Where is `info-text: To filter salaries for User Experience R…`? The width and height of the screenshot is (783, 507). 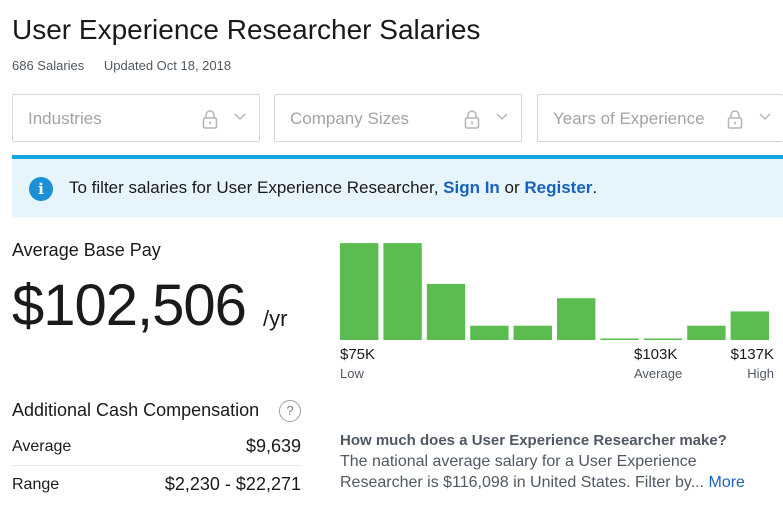 info-text: To filter salaries for User Experience R… is located at coordinates (256, 187).